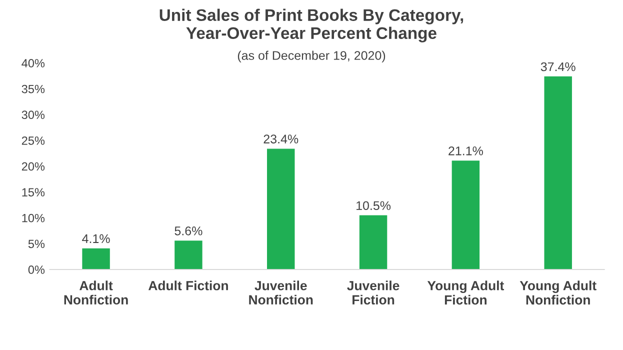 The width and height of the screenshot is (623, 350). I want to click on y-tick-label: 0%, so click(36, 270).